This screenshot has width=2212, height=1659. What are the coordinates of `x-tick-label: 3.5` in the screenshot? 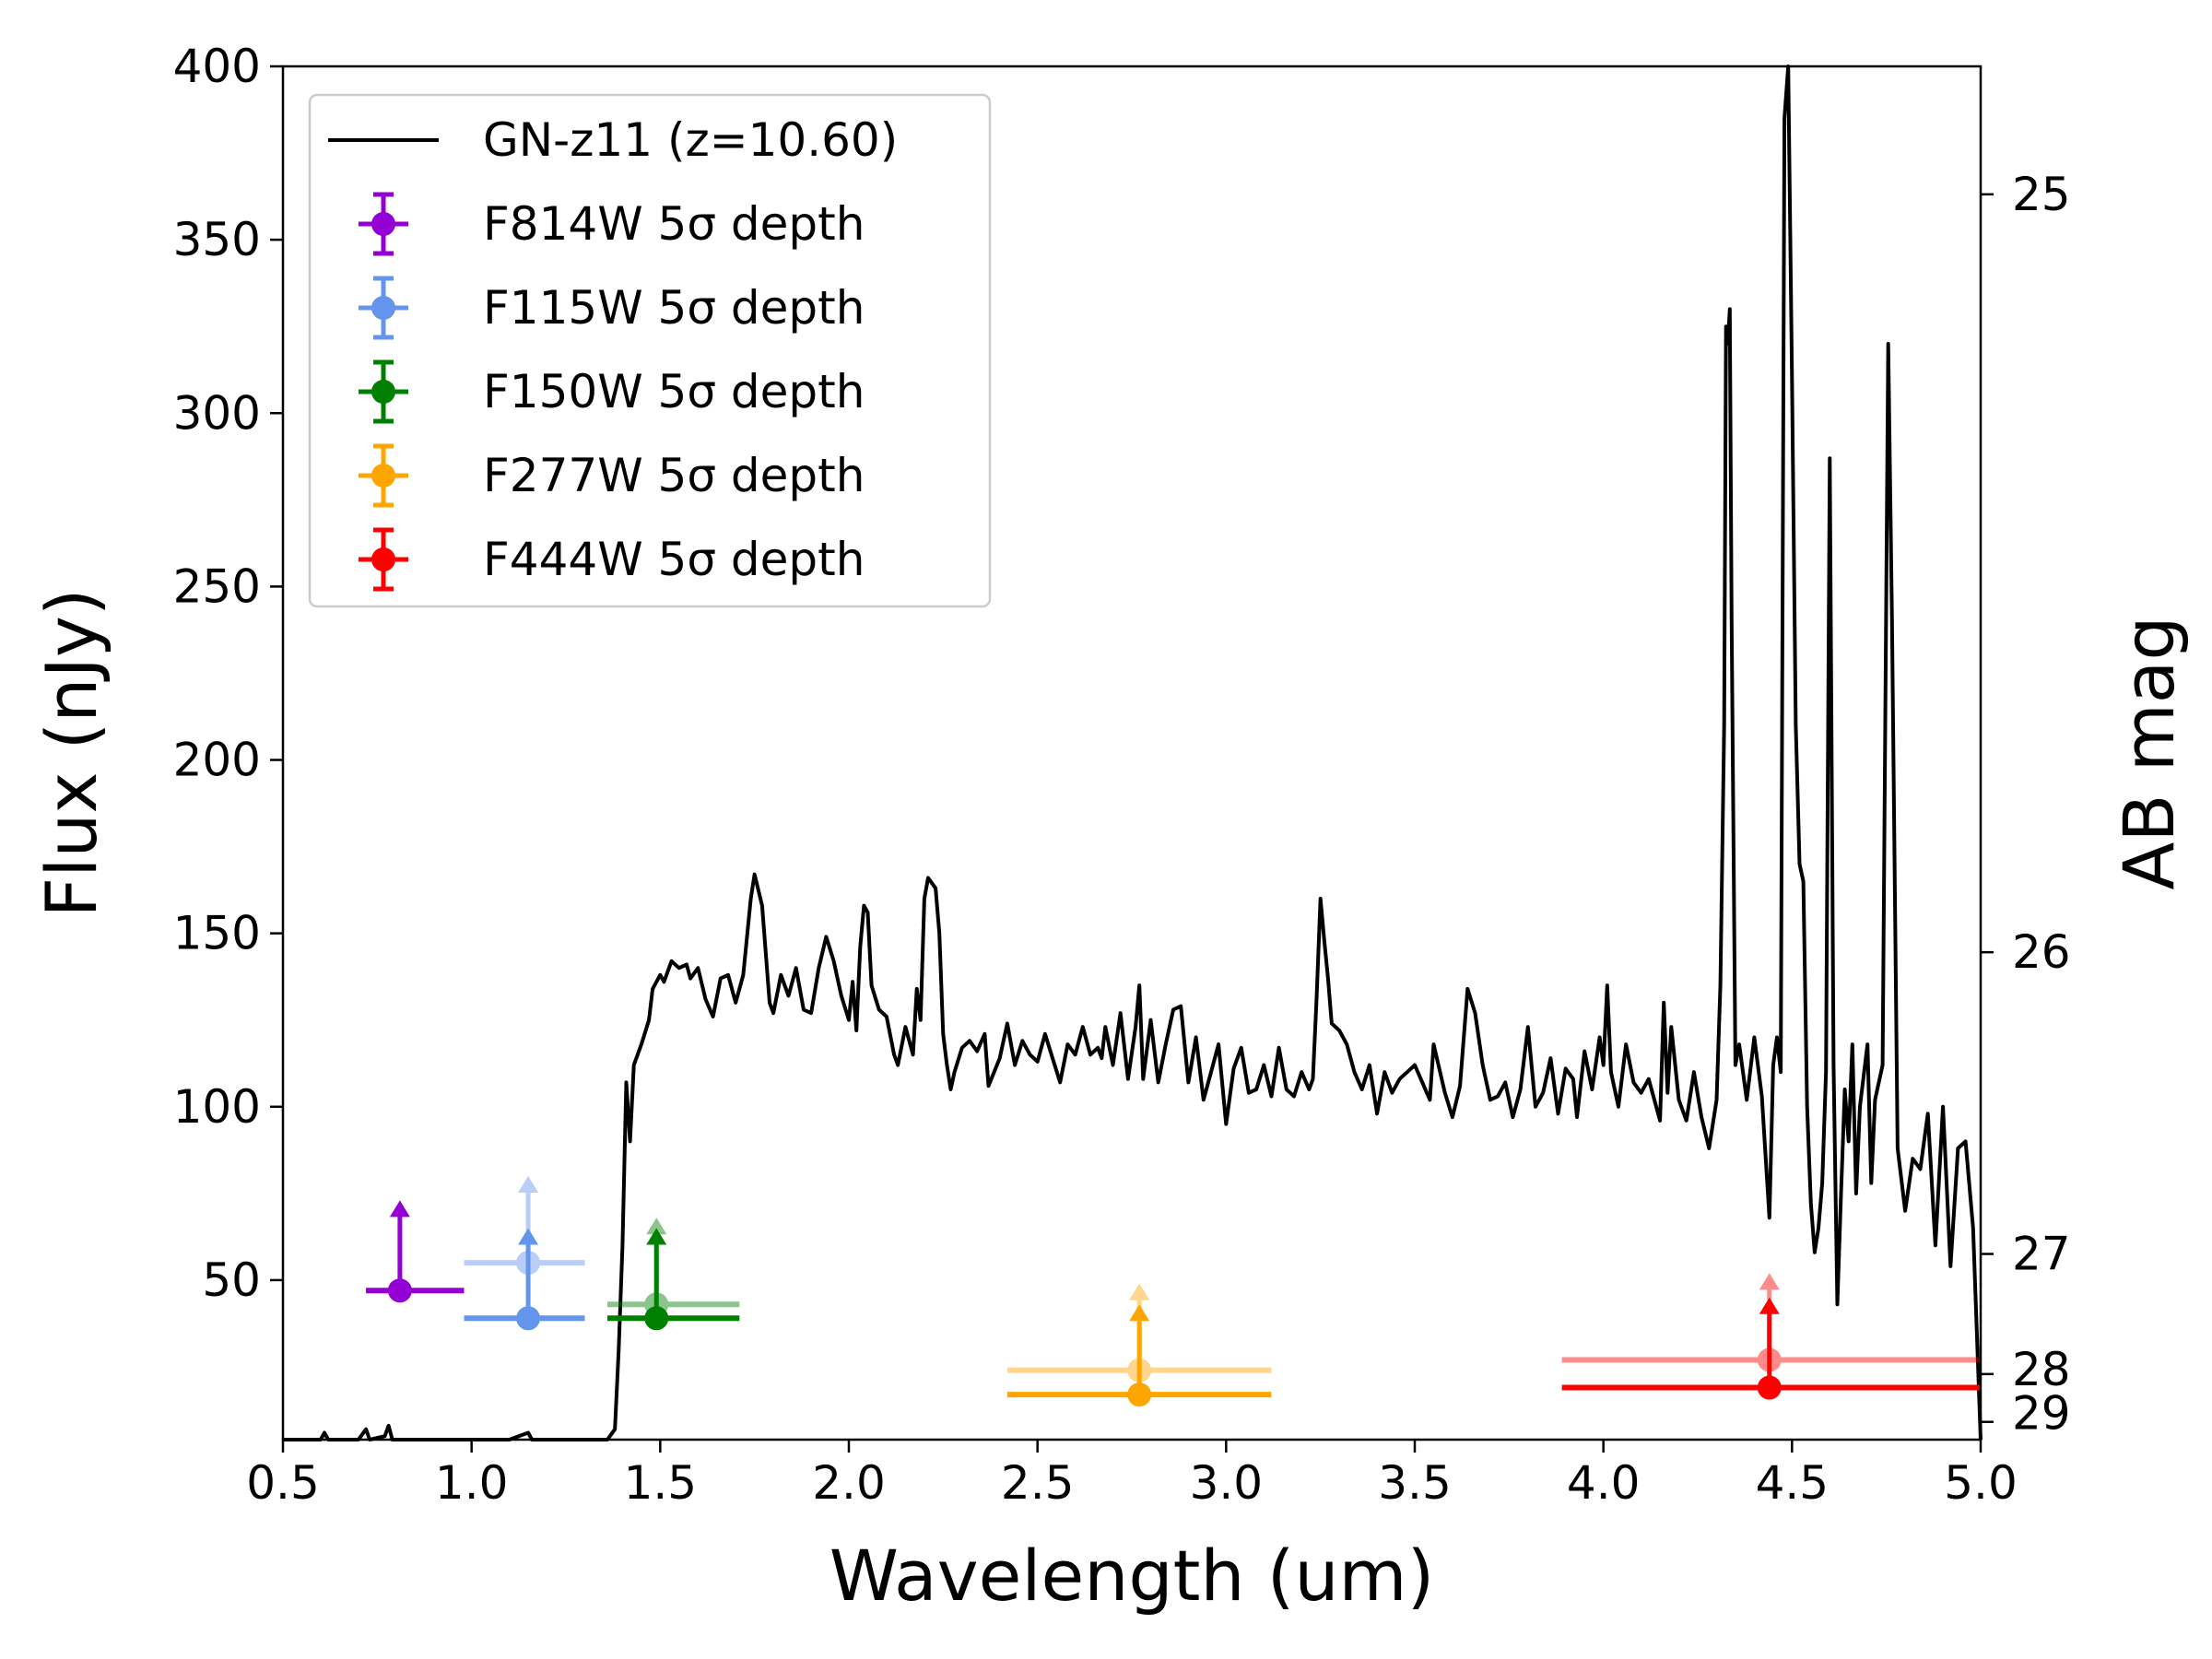 It's located at (1415, 1483).